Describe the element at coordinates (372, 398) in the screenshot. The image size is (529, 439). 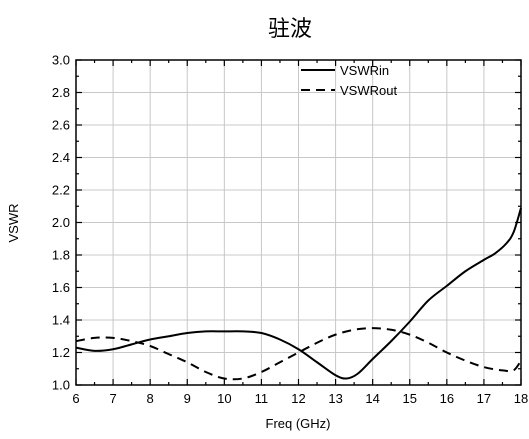
I see `x-tick-label: 14` at that location.